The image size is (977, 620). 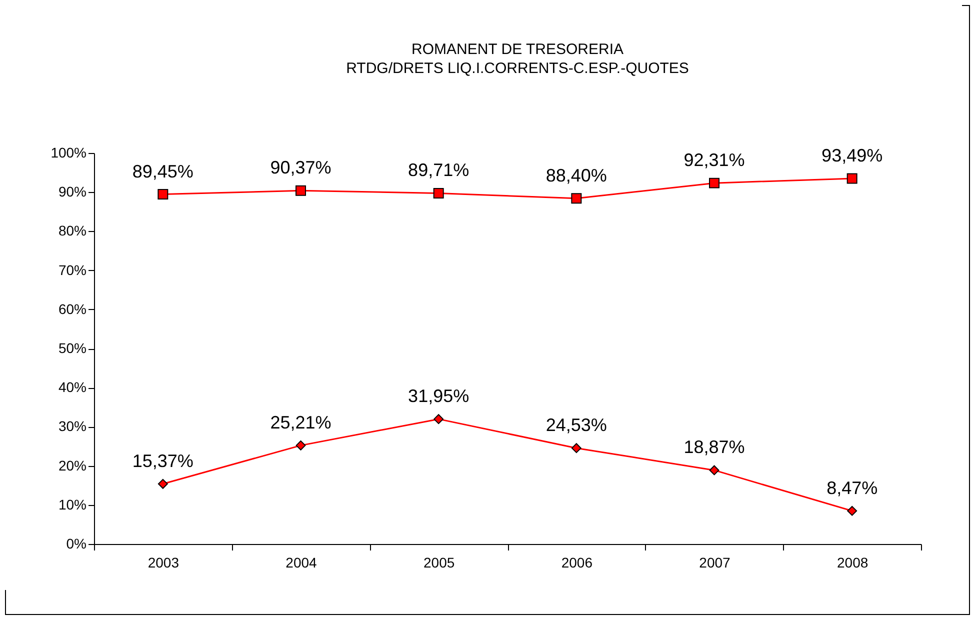 I want to click on y-tick-label: 40%, so click(x=72, y=387).